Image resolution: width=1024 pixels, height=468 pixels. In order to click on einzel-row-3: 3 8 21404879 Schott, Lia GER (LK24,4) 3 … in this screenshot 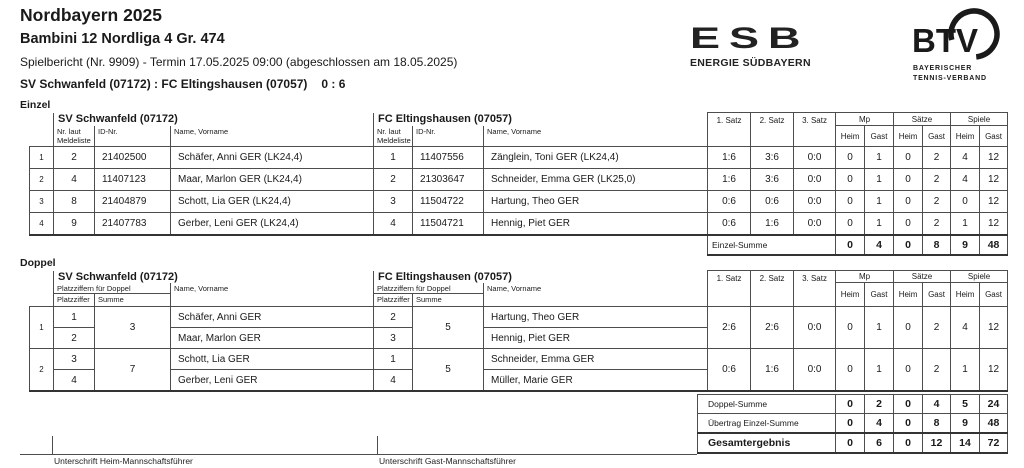, I will do `click(519, 201)`.